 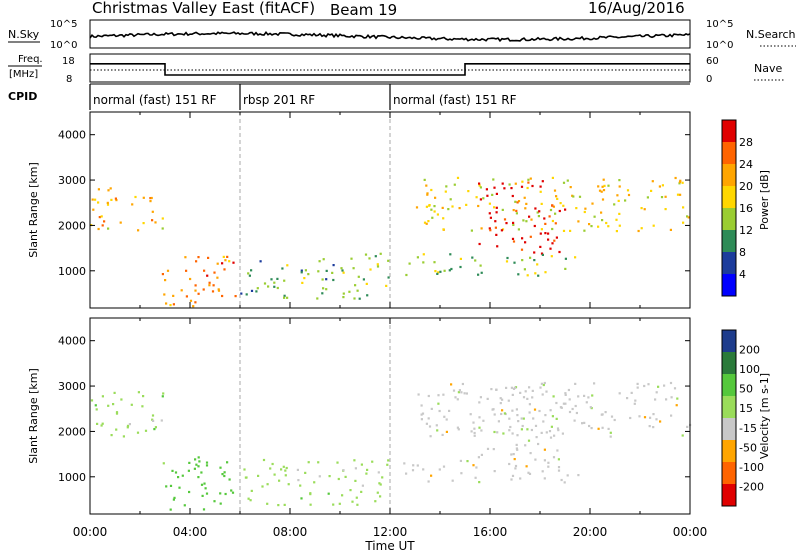 What do you see at coordinates (690, 532) in the screenshot?
I see `x-tick-label: 00:00` at bounding box center [690, 532].